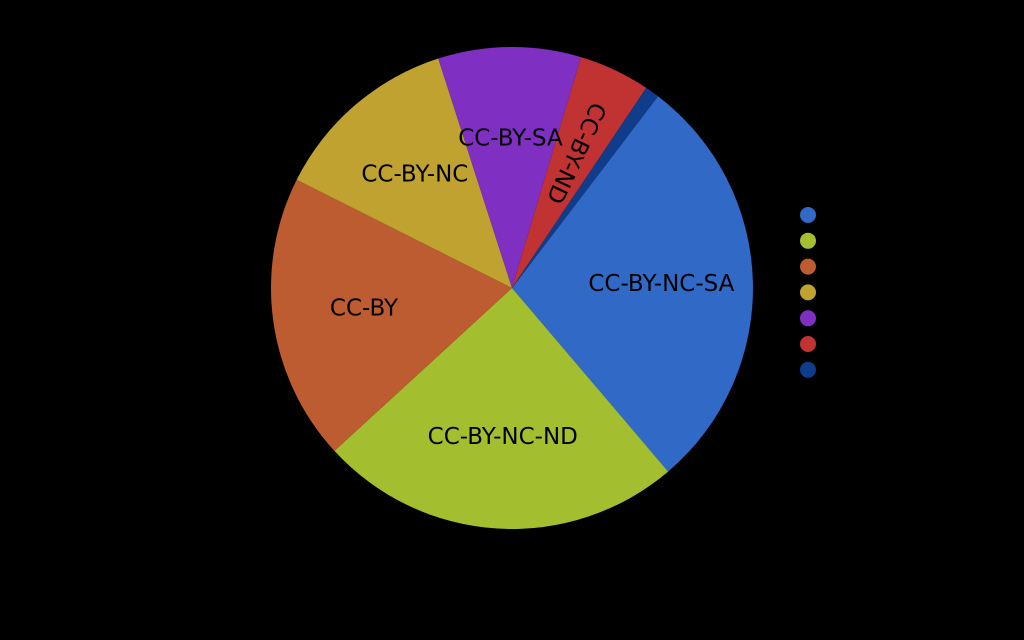  What do you see at coordinates (510, 139) in the screenshot?
I see `slice-label-cc-by-sa: CC-BY-SA` at bounding box center [510, 139].